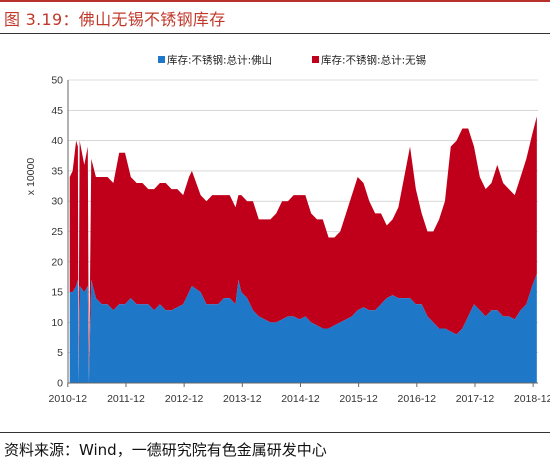 Image resolution: width=550 pixels, height=467 pixels. I want to click on chart-legend: 库存:不锈钢:总计:佛山 库存:不锈钢:总计:无锡, so click(292, 60).